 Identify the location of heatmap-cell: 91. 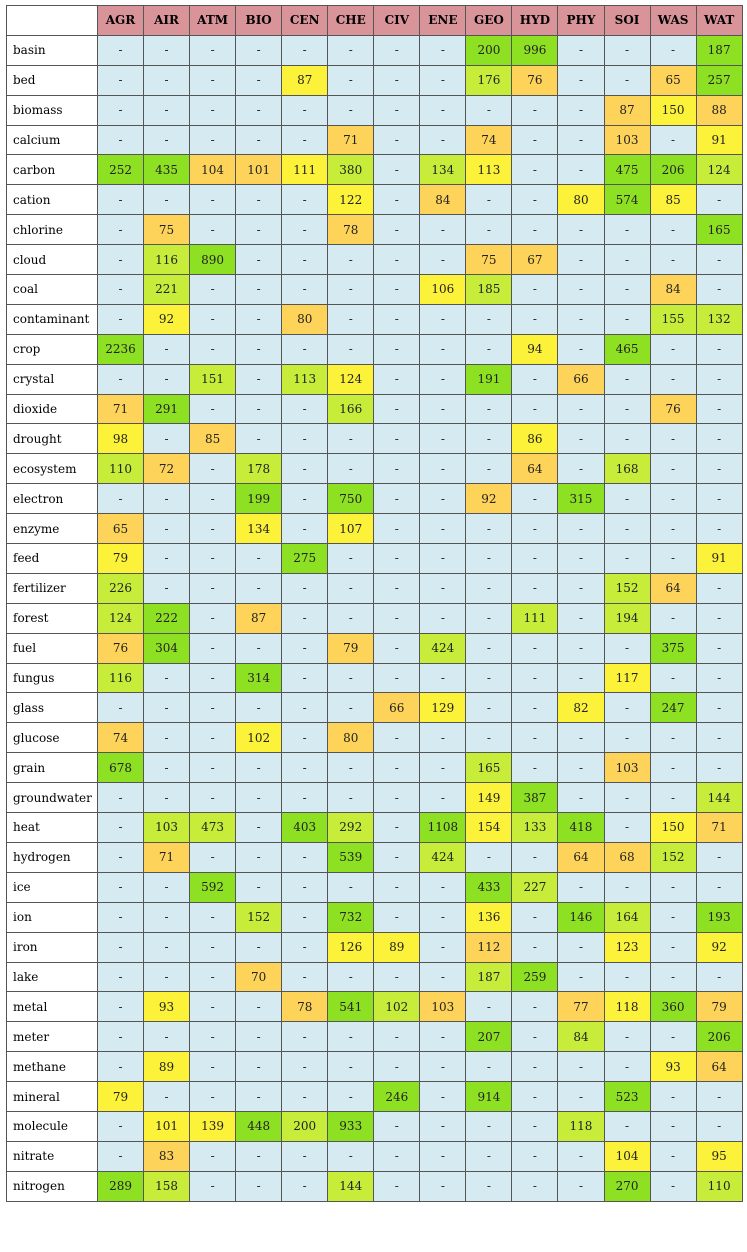
(719, 558).